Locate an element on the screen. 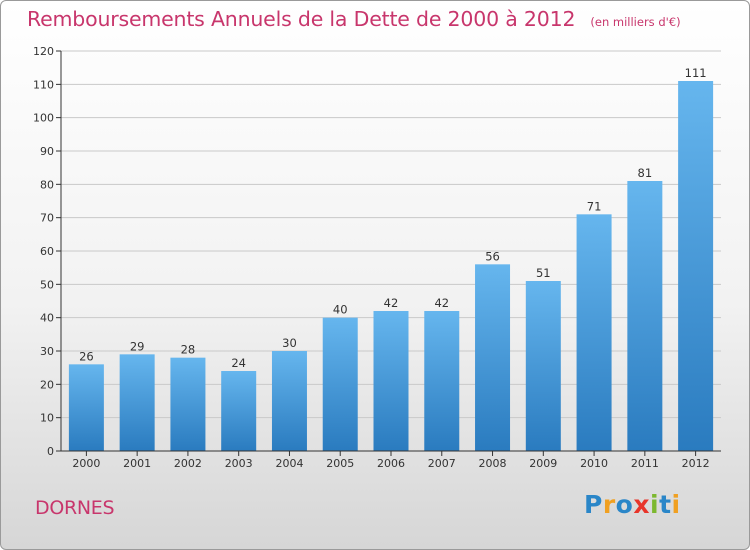 The image size is (750, 550). data-label-2008: 56 is located at coordinates (492, 256).